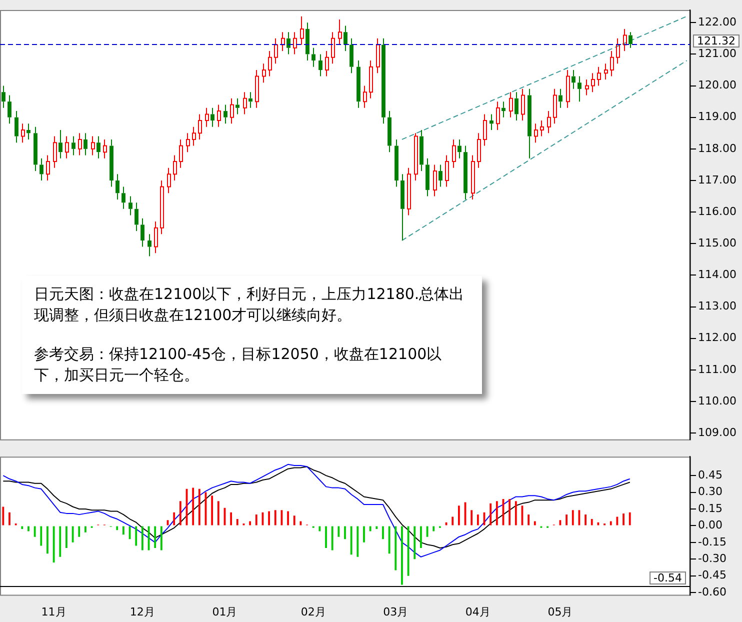 This screenshot has height=622, width=742. What do you see at coordinates (225, 611) in the screenshot?
I see `x-tick-label: 01月` at bounding box center [225, 611].